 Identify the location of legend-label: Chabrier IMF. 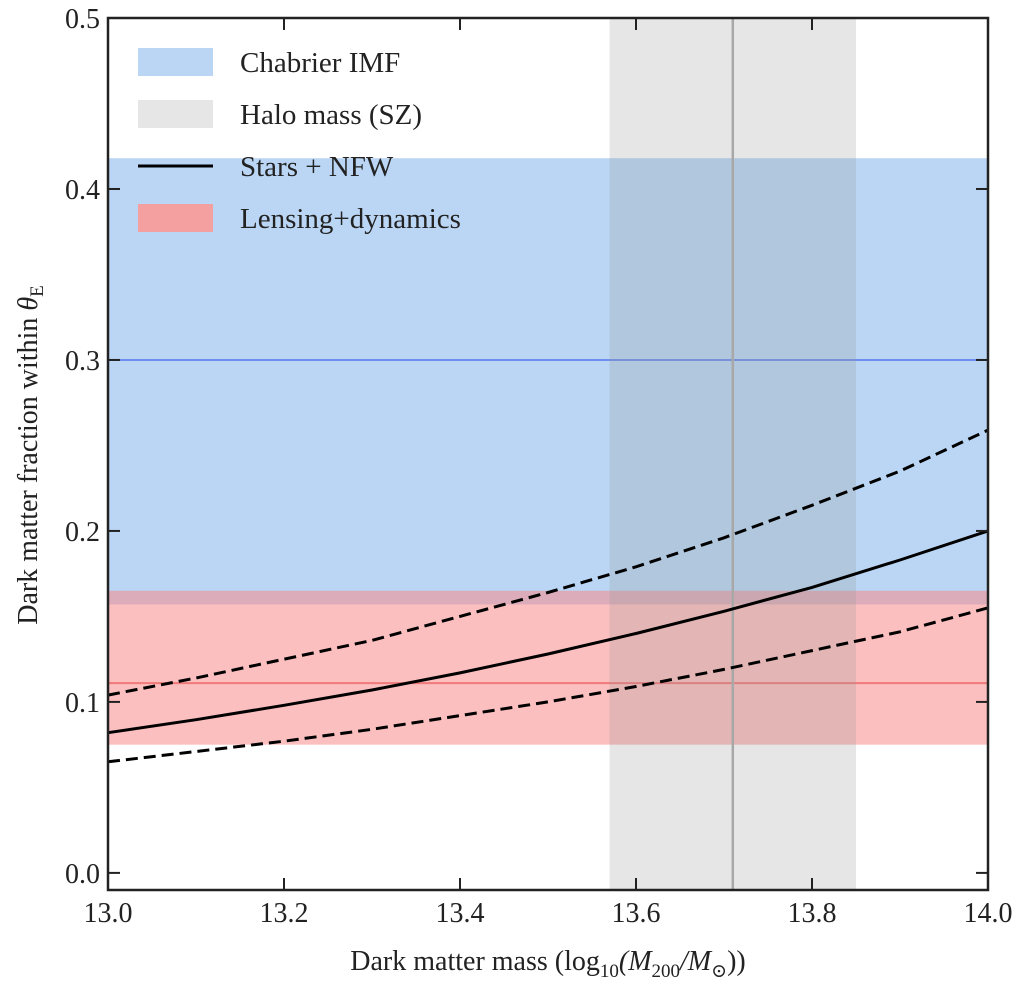
(320, 63).